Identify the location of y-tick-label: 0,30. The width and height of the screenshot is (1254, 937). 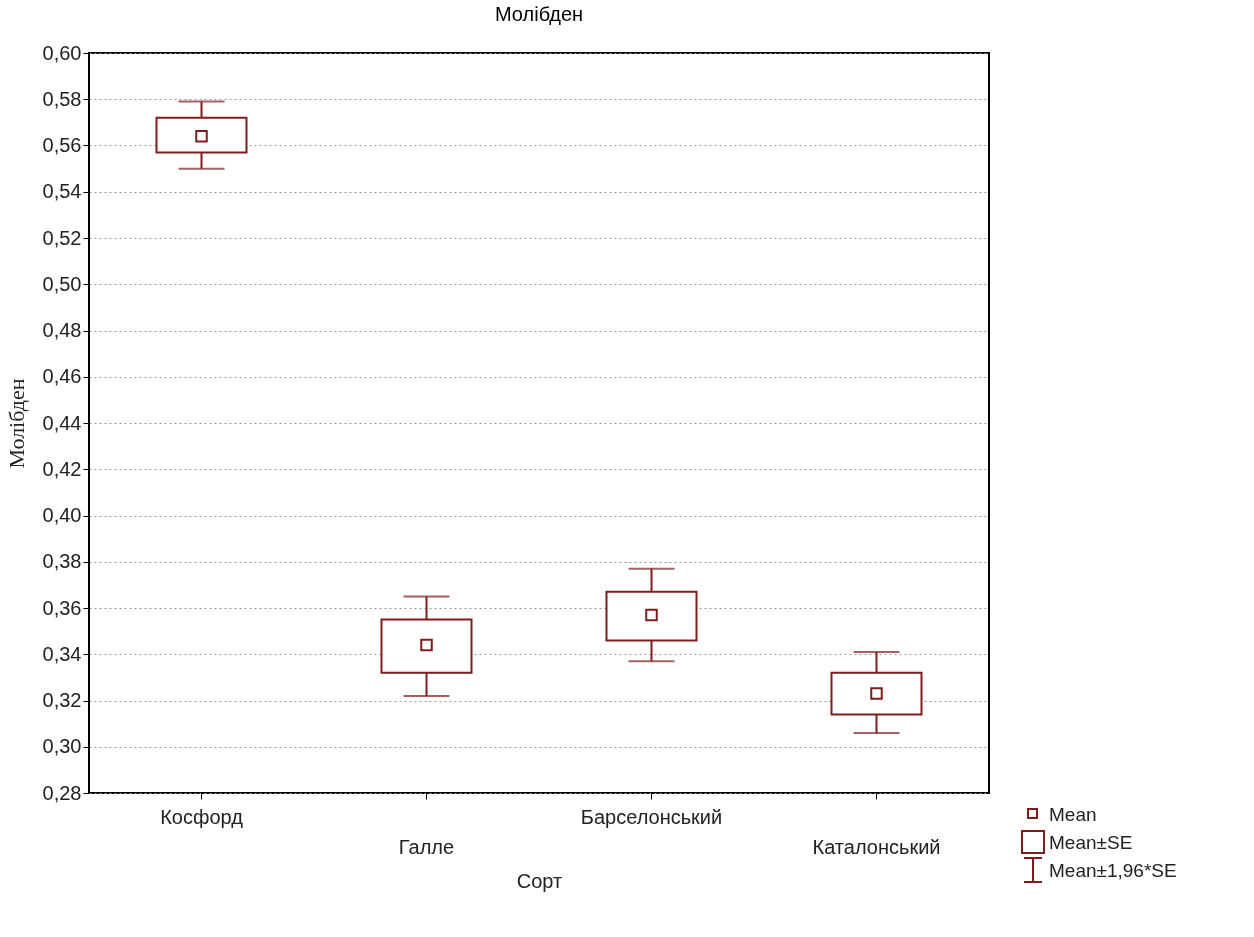
(62, 746).